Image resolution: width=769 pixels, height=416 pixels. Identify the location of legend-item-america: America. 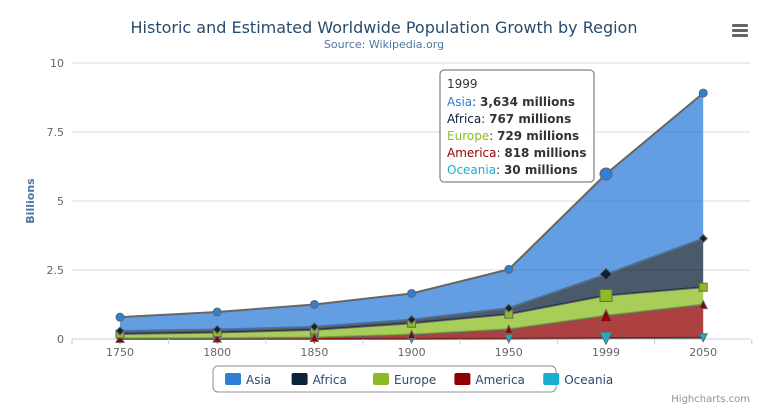
(489, 380).